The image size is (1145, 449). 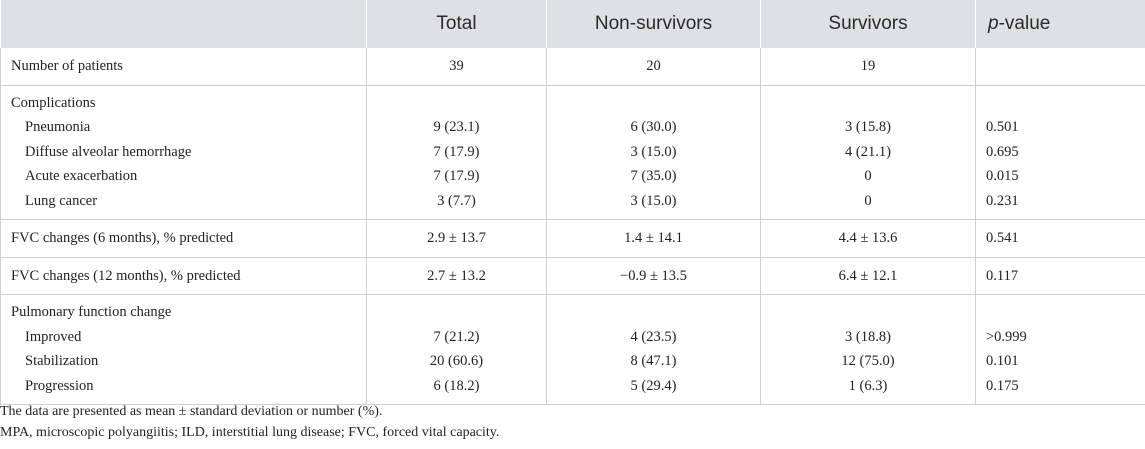 What do you see at coordinates (456, 24) in the screenshot?
I see `header-total: Total` at bounding box center [456, 24].